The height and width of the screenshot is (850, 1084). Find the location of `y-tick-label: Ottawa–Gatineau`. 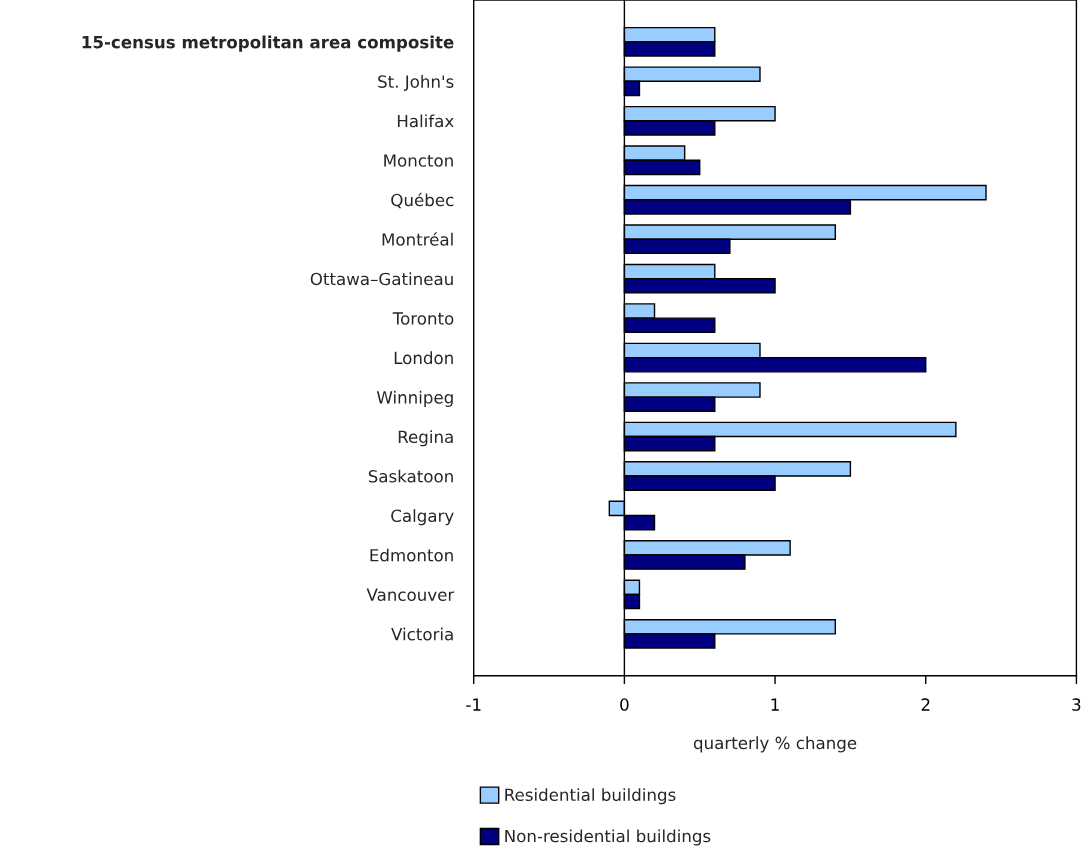

y-tick-label: Ottawa–Gatineau is located at coordinates (381, 279).